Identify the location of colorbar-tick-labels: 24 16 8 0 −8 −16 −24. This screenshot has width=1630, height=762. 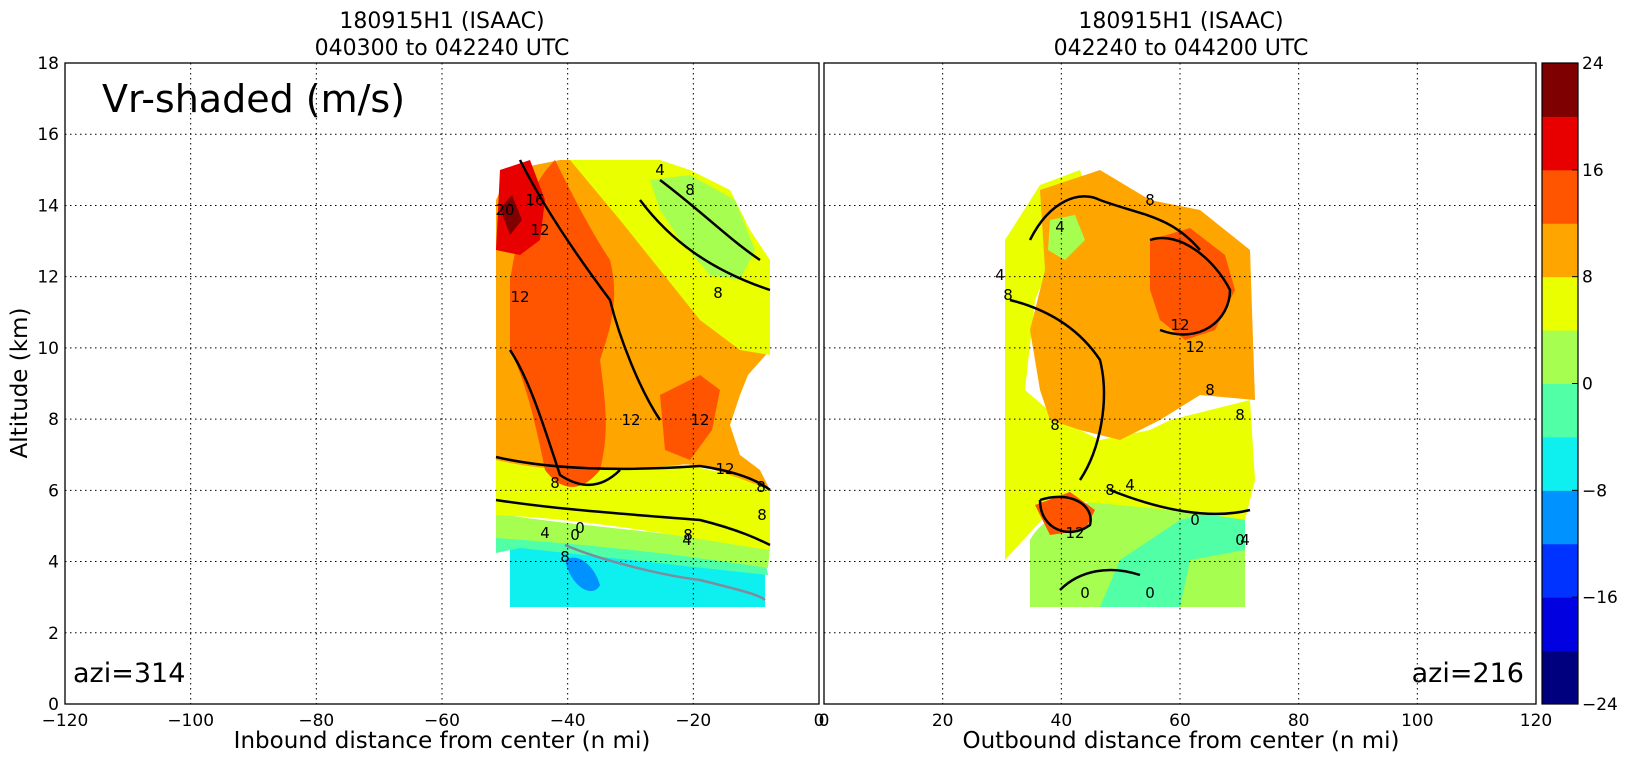
(1600, 384).